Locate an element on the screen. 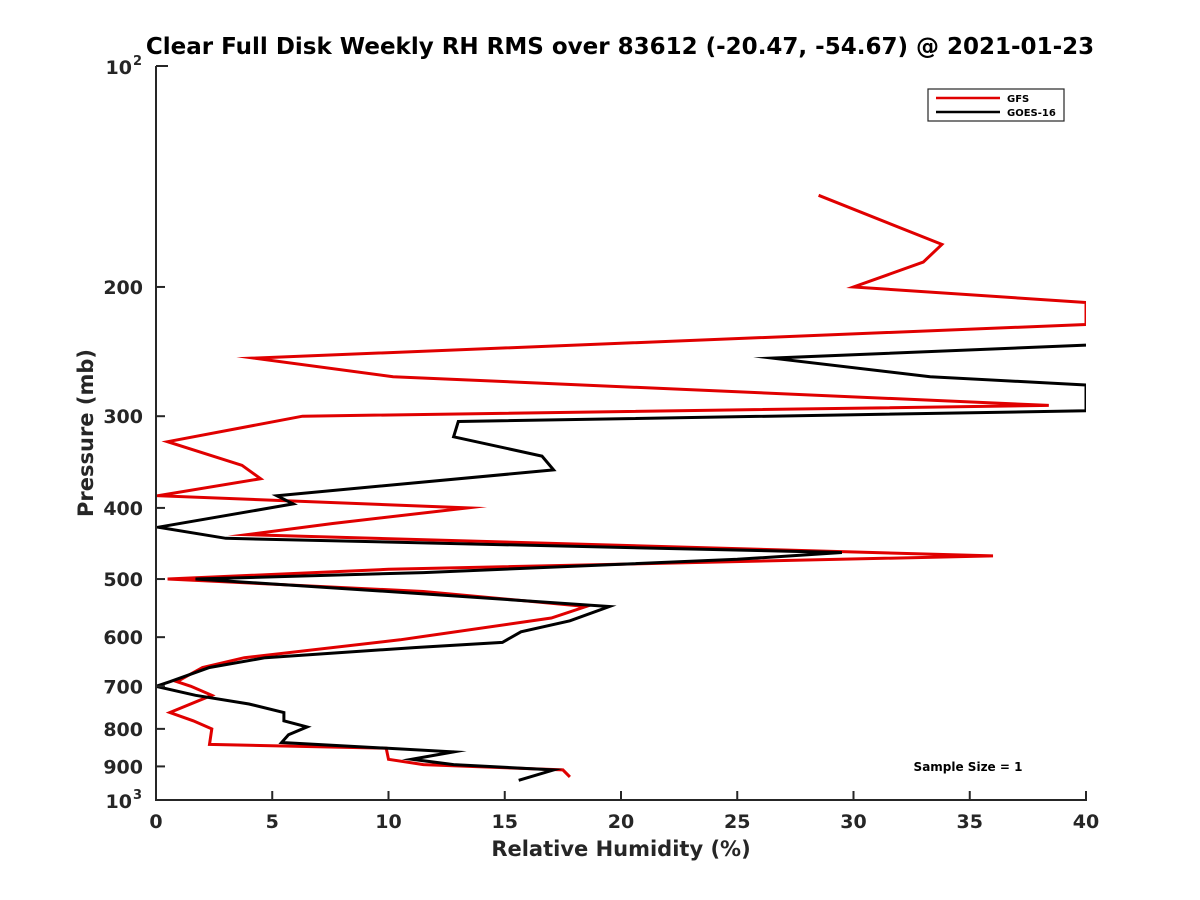  y-tick-label-200: 200 is located at coordinates (123, 288).